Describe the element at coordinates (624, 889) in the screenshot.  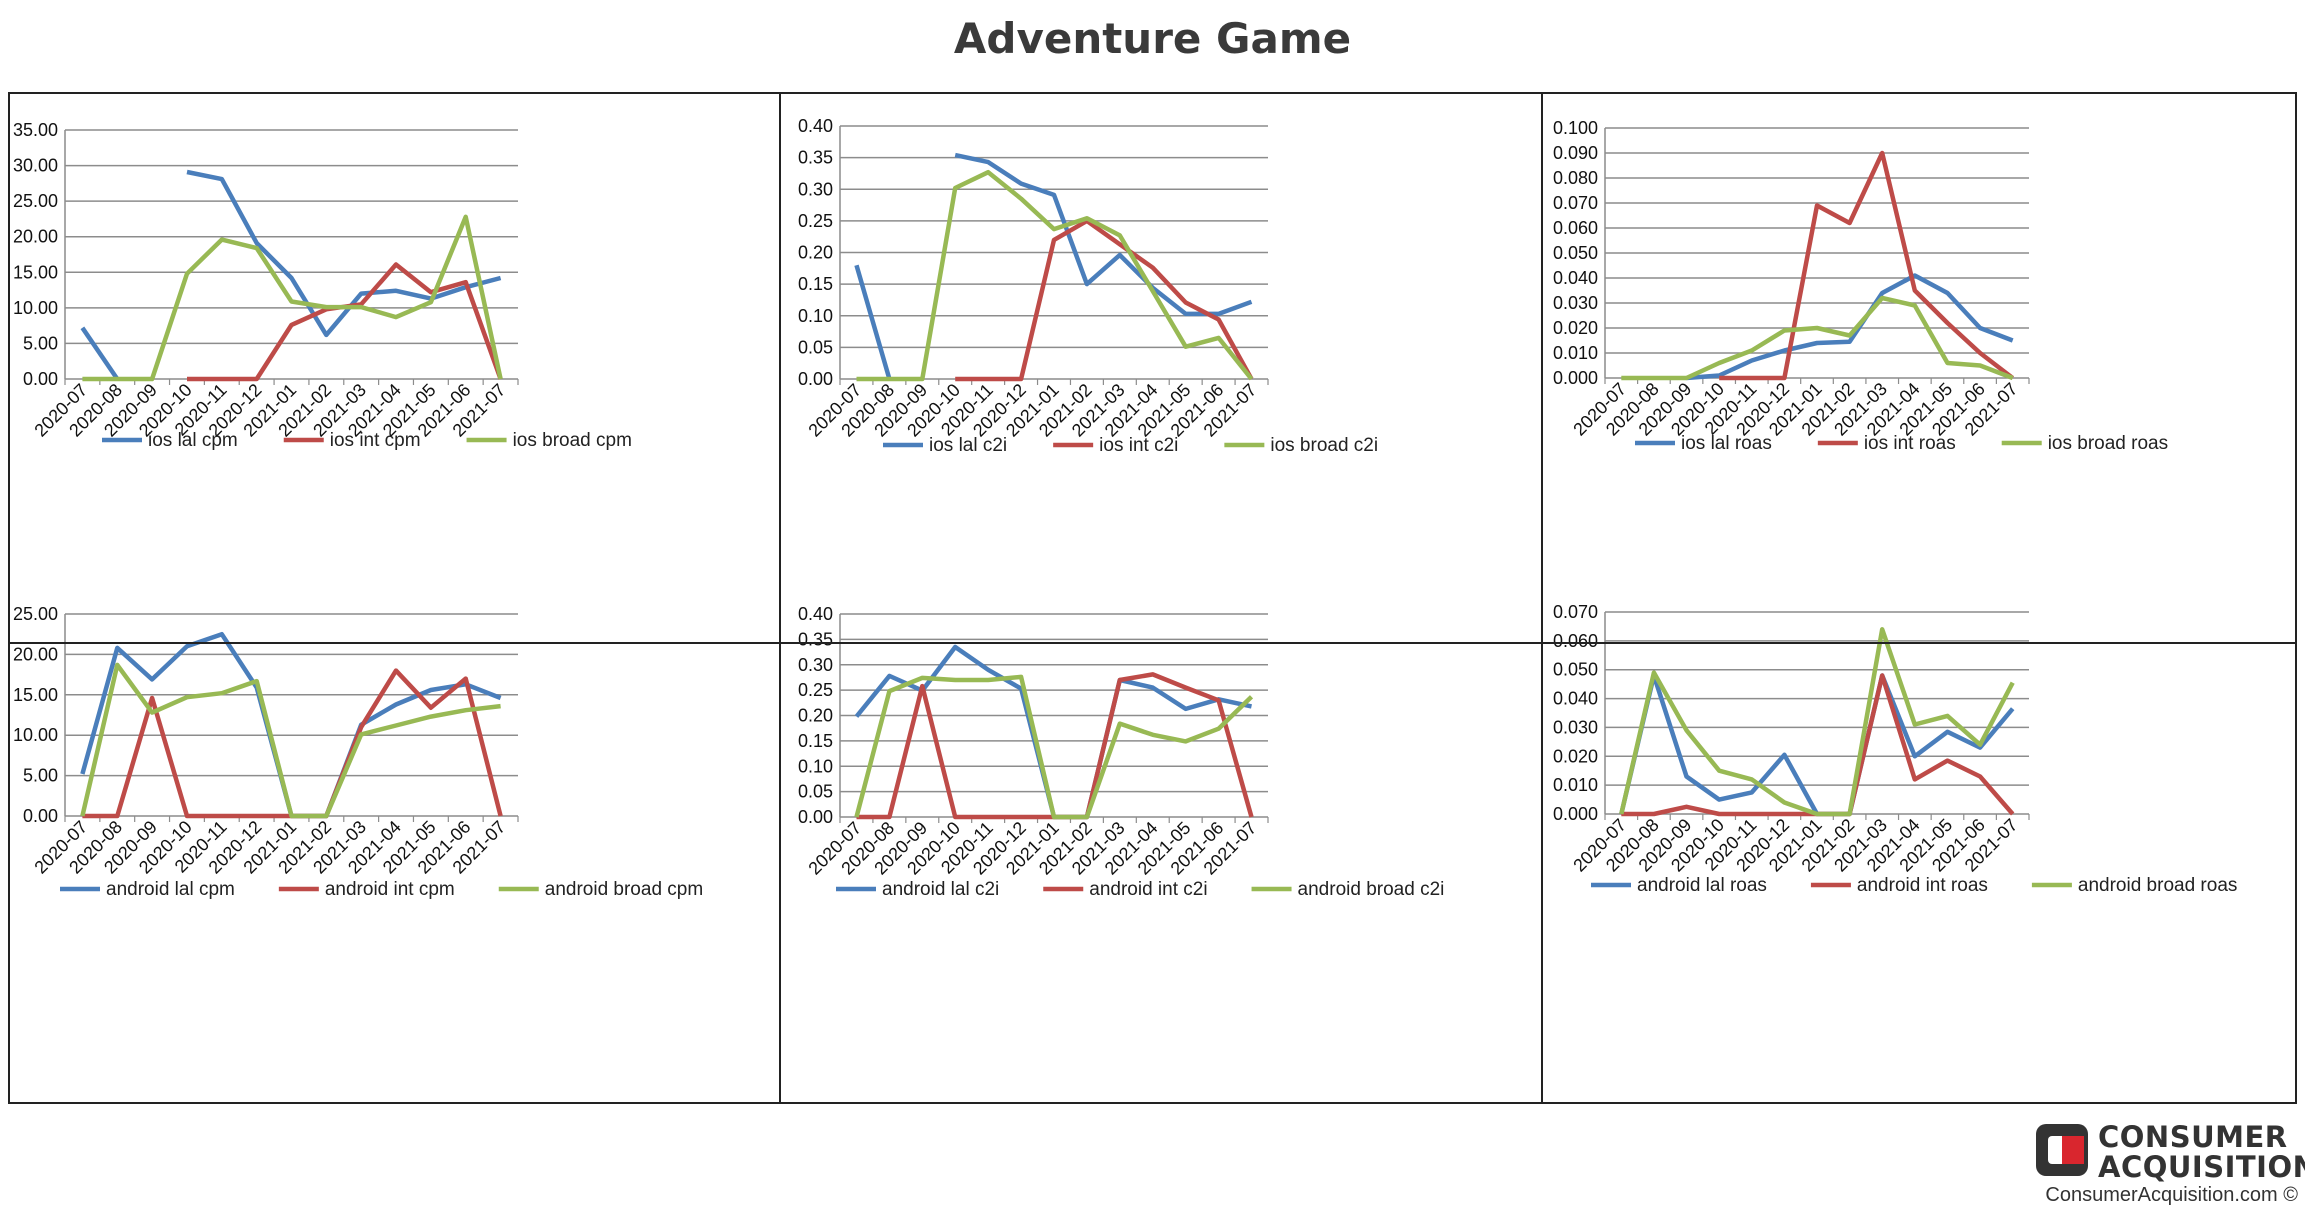
I see `legend-label: android broad cpm` at that location.